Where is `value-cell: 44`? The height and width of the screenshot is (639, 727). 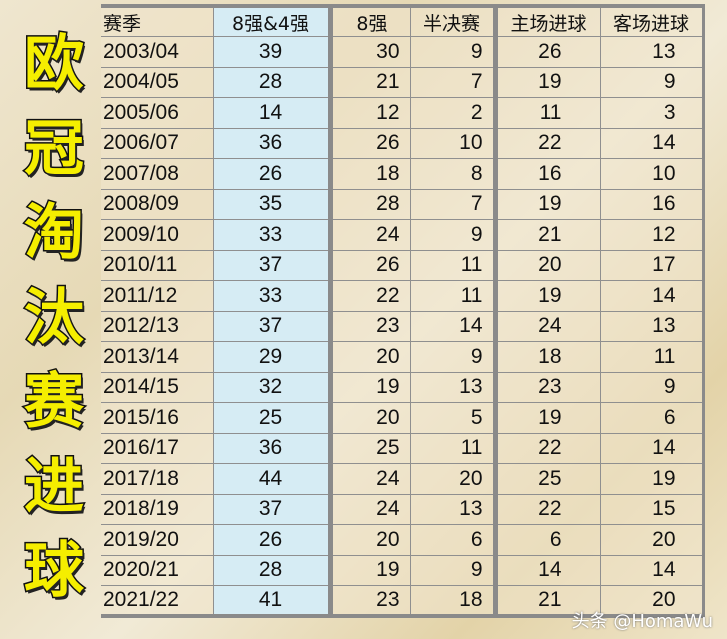
value-cell: 44 is located at coordinates (273, 479).